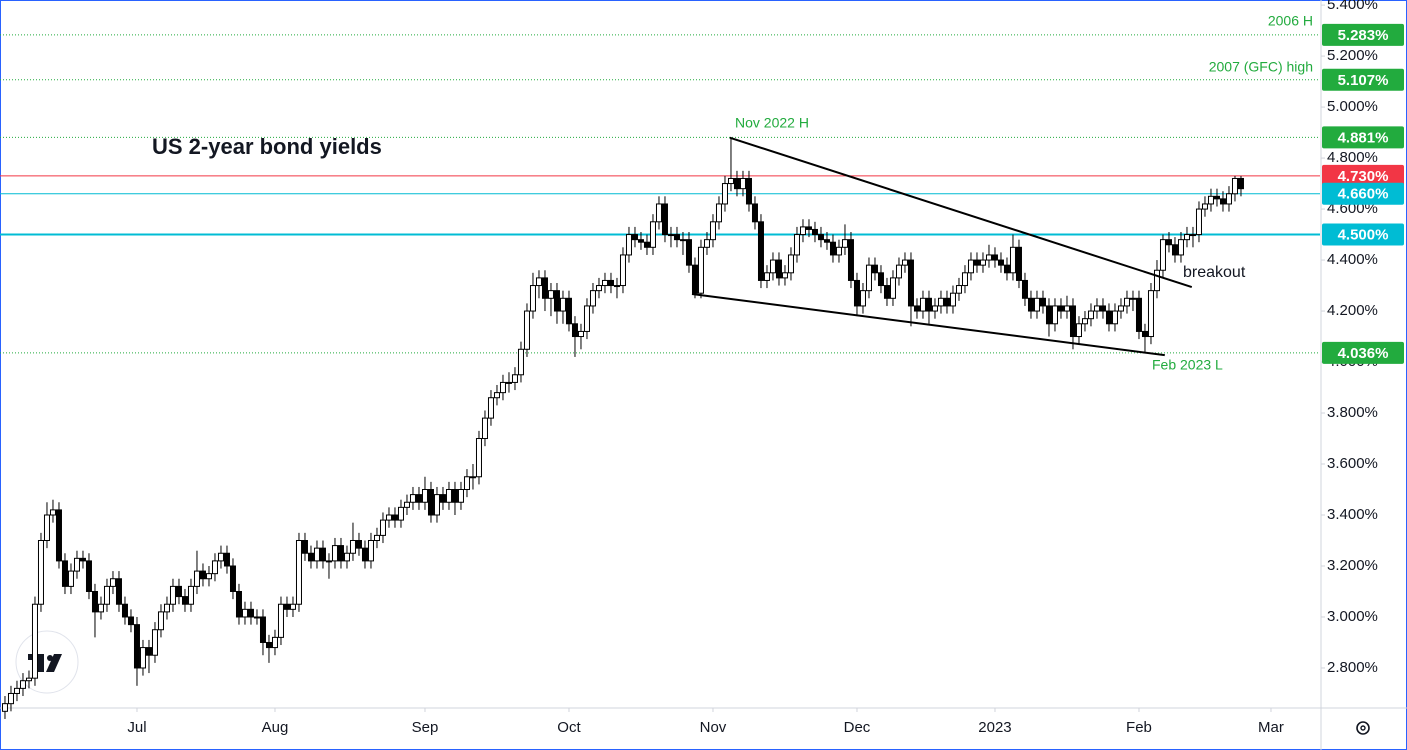  What do you see at coordinates (1352, 565) in the screenshot?
I see `y-tick-label: 3.200%` at bounding box center [1352, 565].